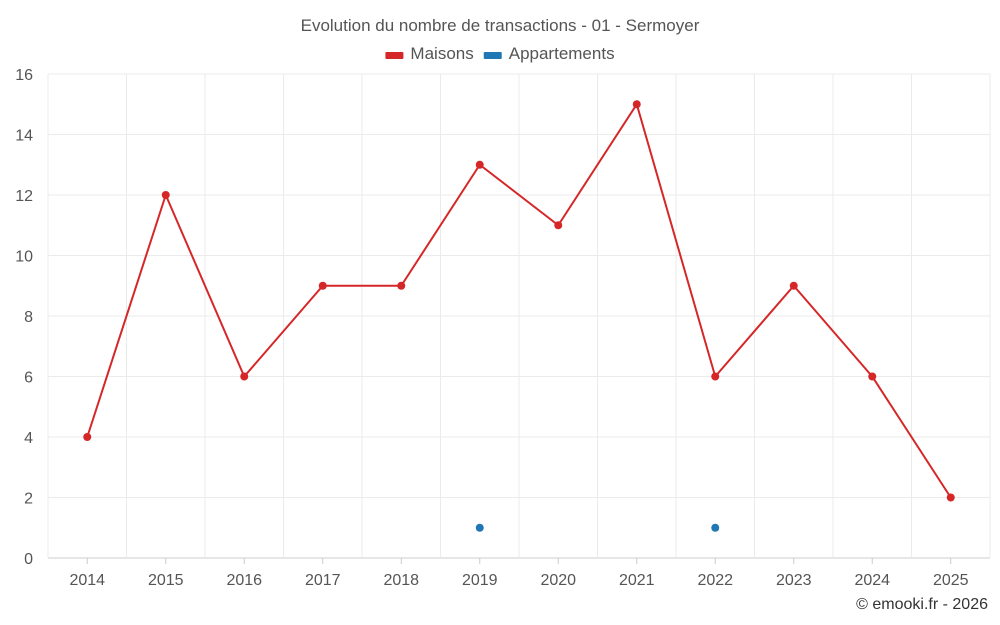 This screenshot has height=625, width=1000. What do you see at coordinates (637, 580) in the screenshot?
I see `x-tick-label: 2021` at bounding box center [637, 580].